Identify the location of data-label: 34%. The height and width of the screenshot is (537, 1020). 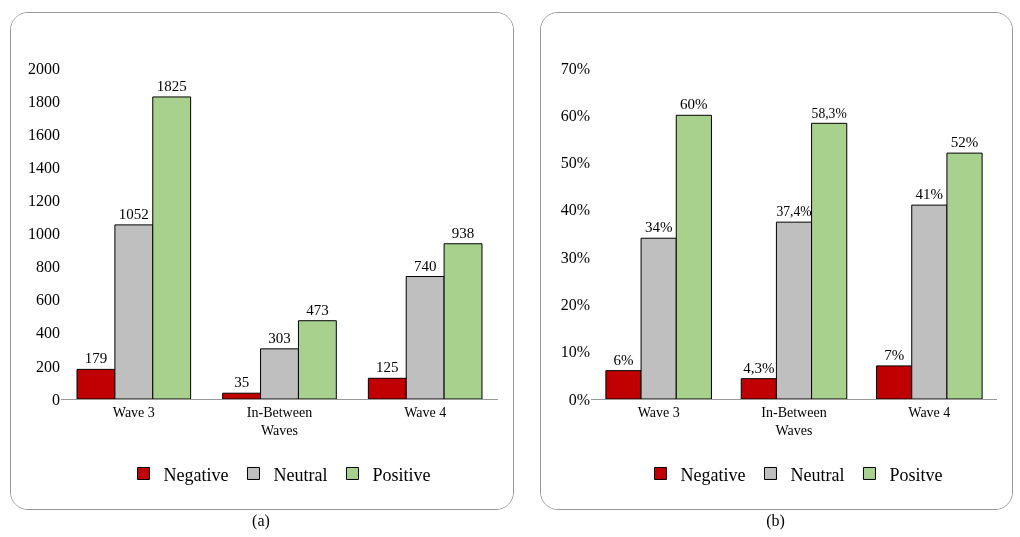
(658, 227).